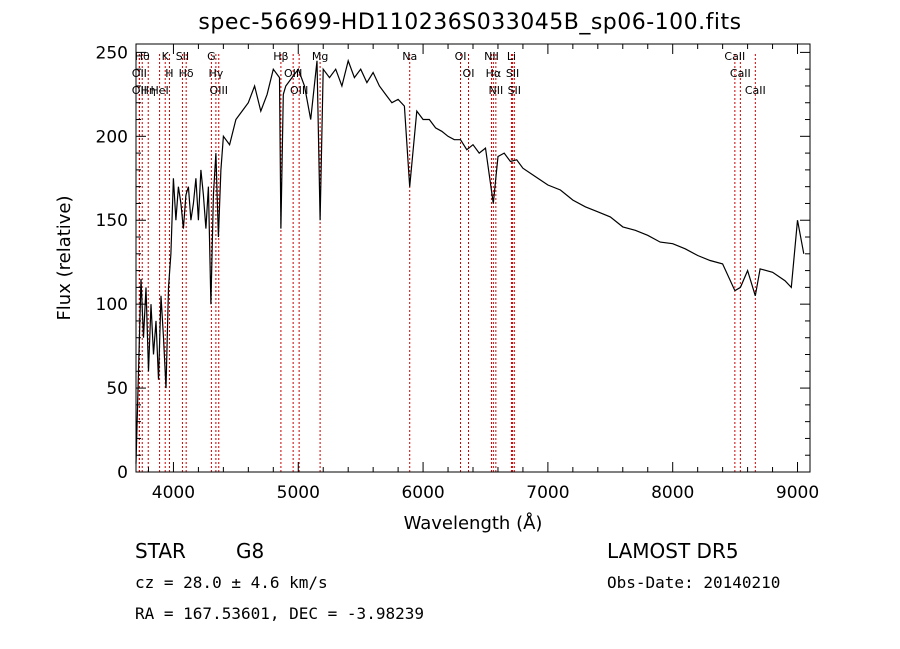 This screenshot has height=649, width=900. What do you see at coordinates (494, 73) in the screenshot?
I see `line-label-20: Hα` at bounding box center [494, 73].